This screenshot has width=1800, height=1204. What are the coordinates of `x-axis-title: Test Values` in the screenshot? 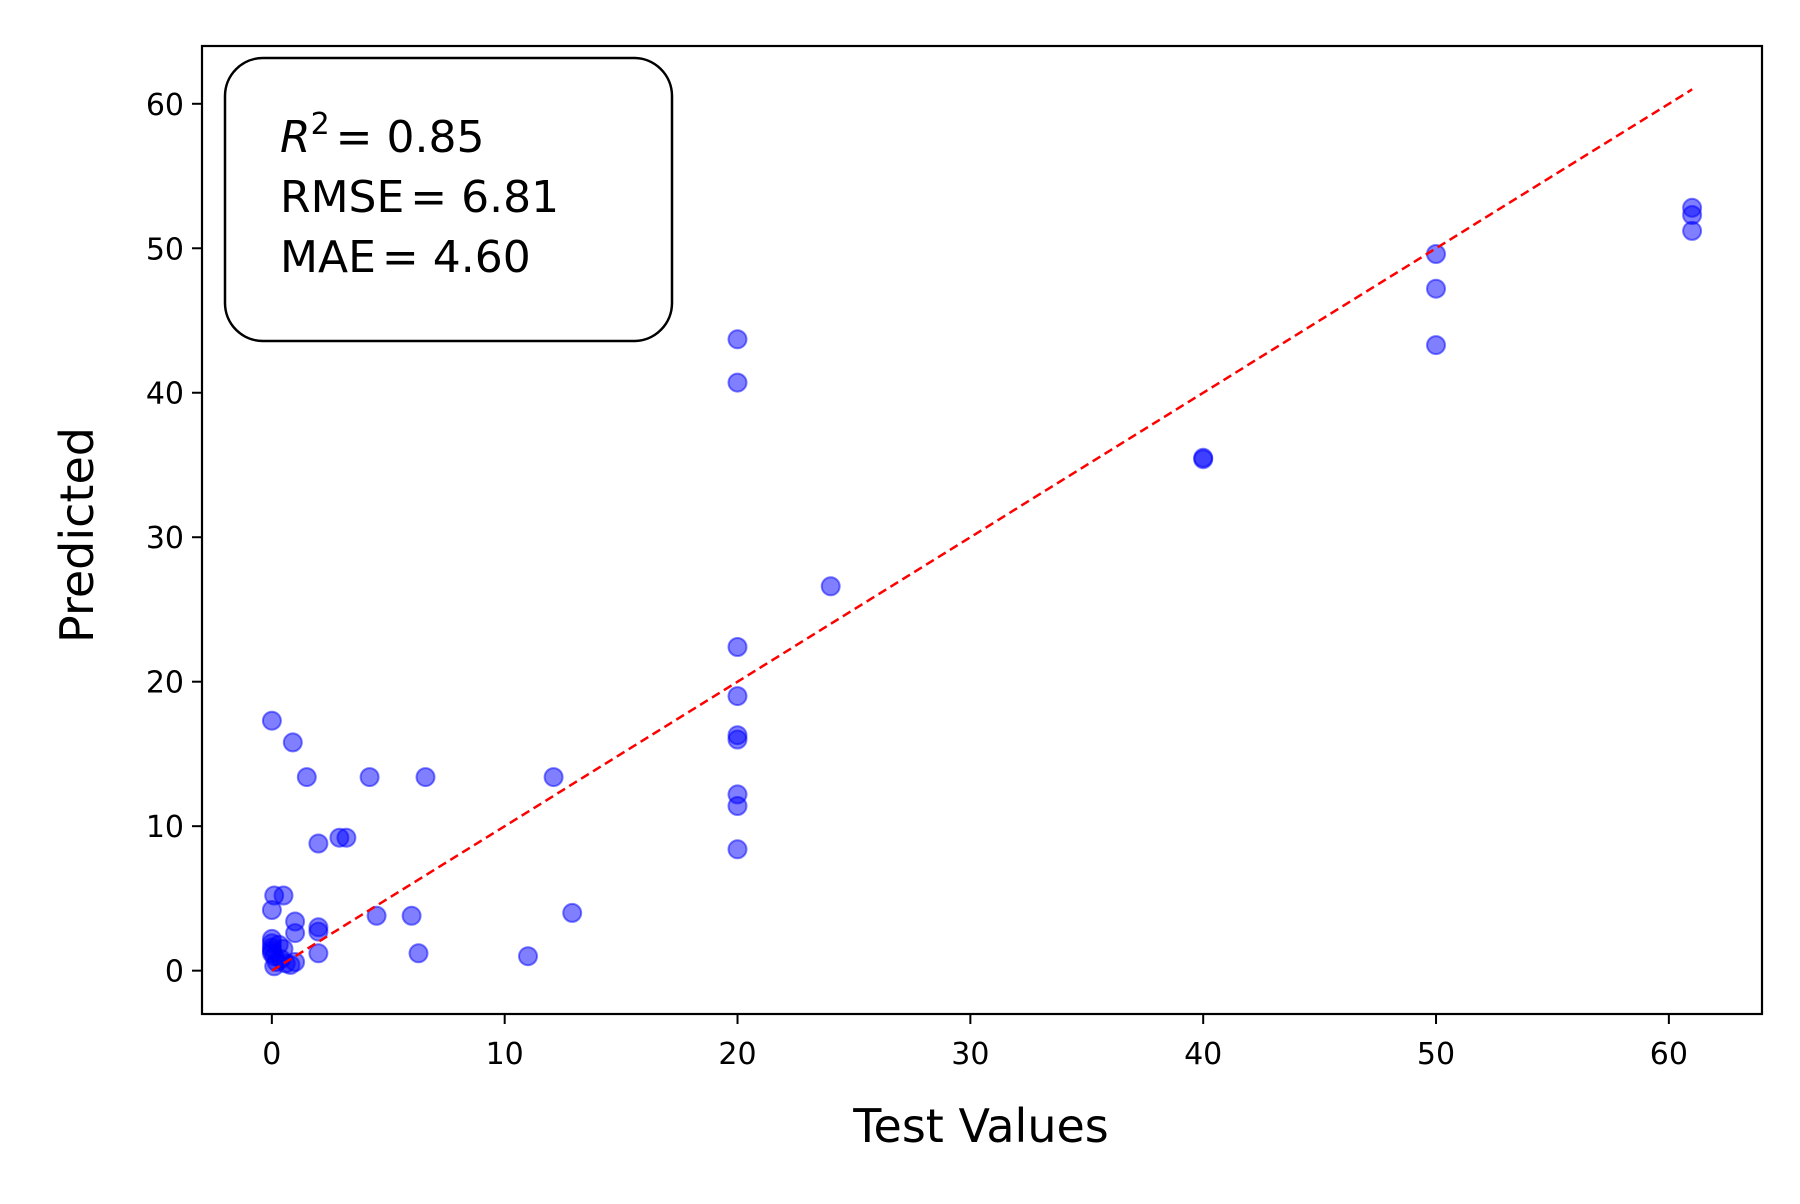 It's located at (980, 1126).